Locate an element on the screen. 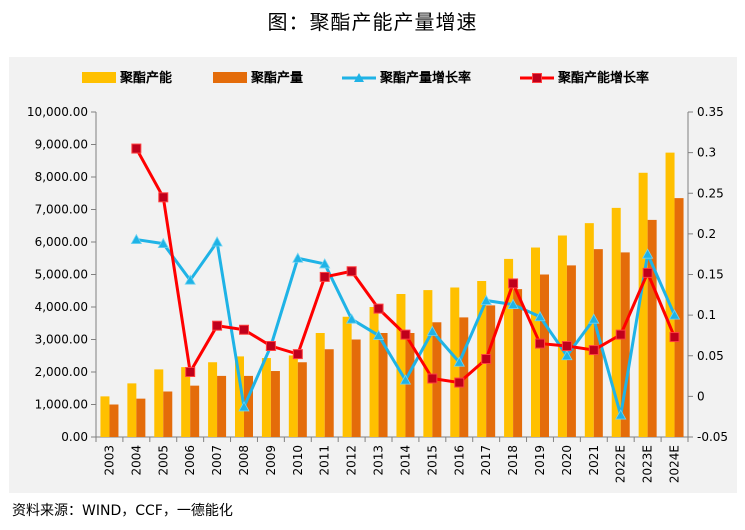 Image resolution: width=745 pixels, height=530 pixels. y-right-tick-label: 0.3 is located at coordinates (706, 153).